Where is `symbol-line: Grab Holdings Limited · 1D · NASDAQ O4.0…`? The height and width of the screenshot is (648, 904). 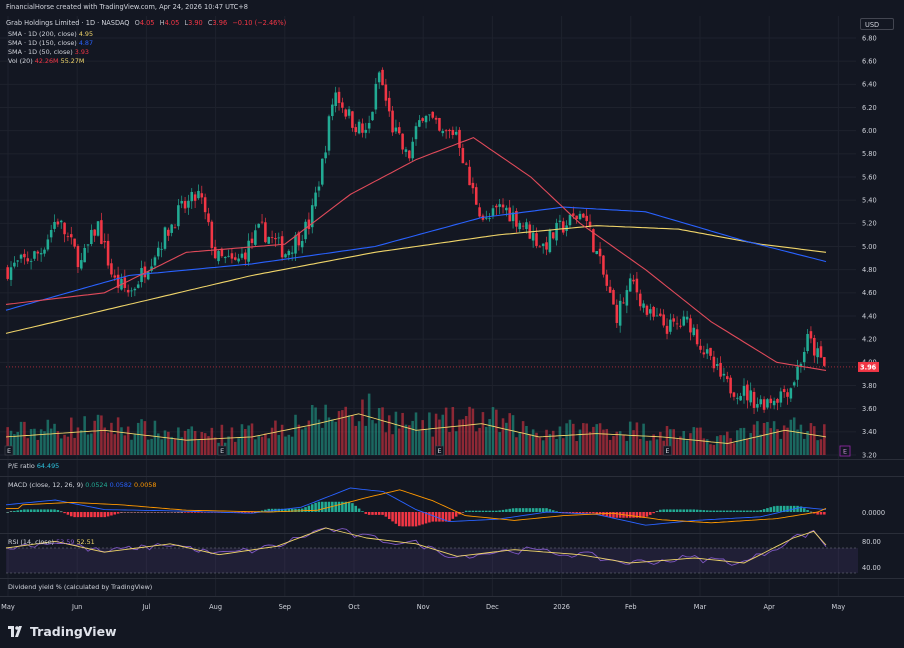 symbol-line: Grab Holdings Limited · 1D · NASDAQ O4.0… is located at coordinates (146, 23).